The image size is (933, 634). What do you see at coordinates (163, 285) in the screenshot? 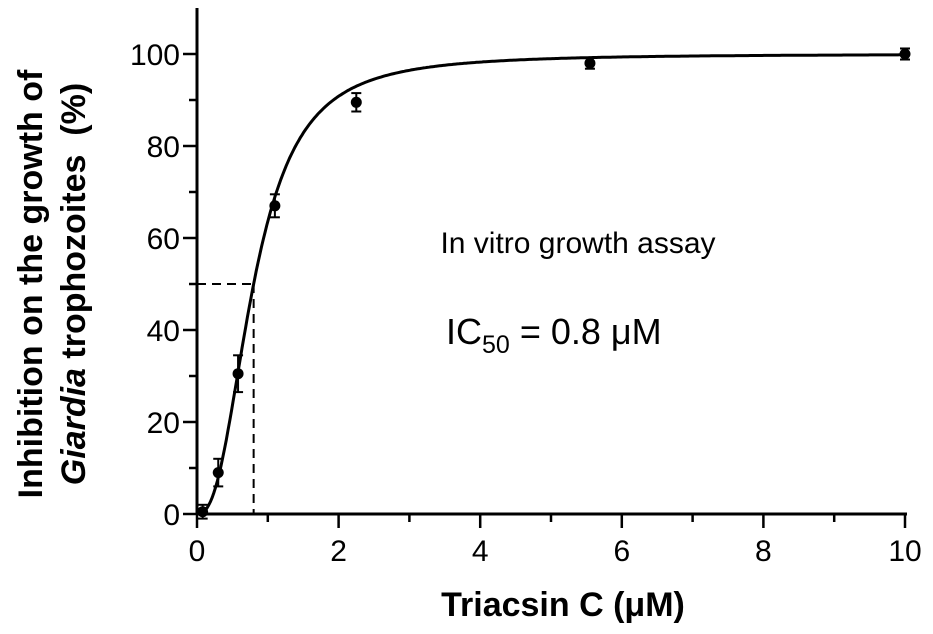
I see `y-axis-ticks: 0 20 40 60 80 100` at bounding box center [163, 285].